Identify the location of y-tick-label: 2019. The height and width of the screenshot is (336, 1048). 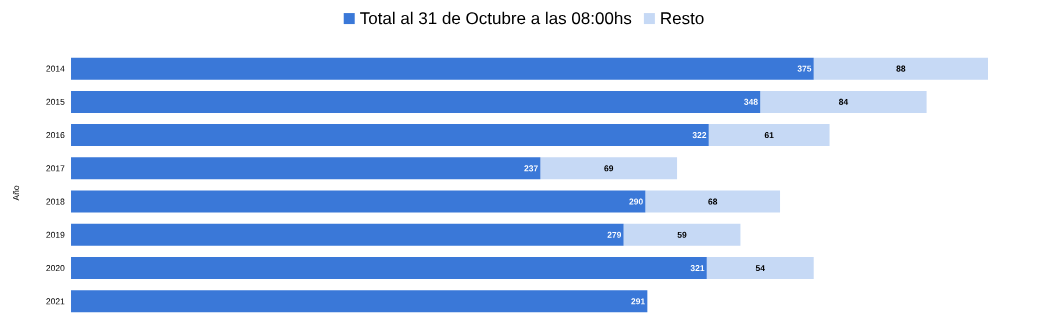
(55, 234).